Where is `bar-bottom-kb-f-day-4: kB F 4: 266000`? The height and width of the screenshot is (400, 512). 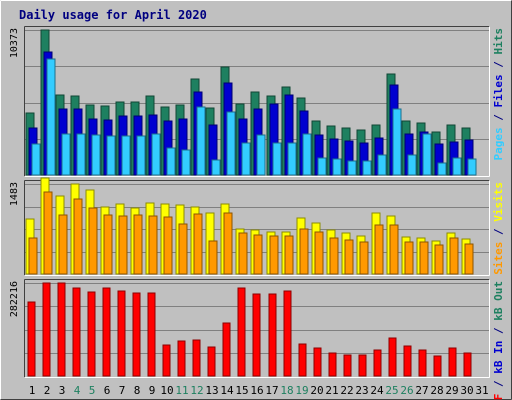 bar-bottom-kb-f-day-4: kB F 4: 266000 is located at coordinates (76, 332).